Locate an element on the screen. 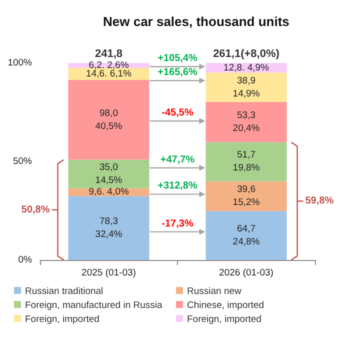  data-label: 78,3 32,4% is located at coordinates (109, 228).